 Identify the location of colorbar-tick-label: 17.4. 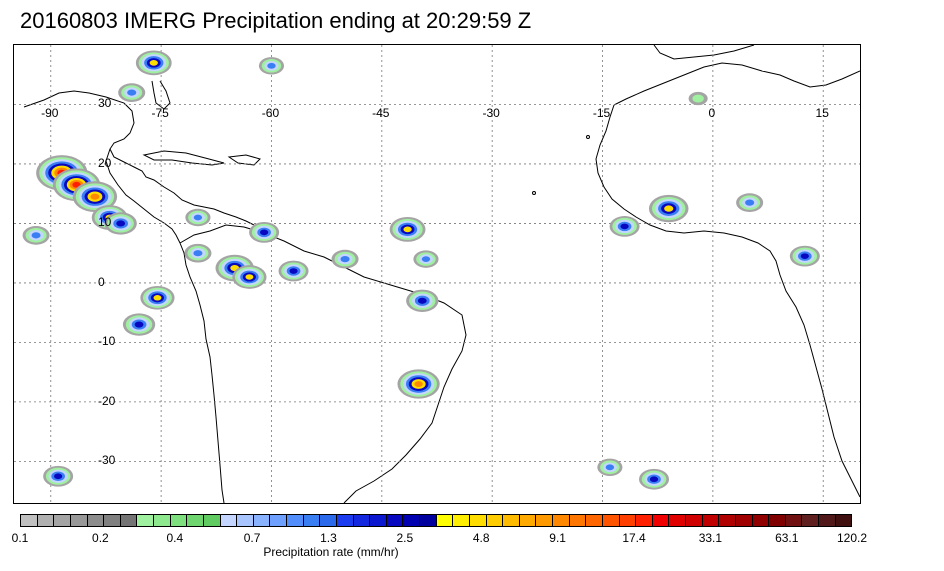
(634, 538).